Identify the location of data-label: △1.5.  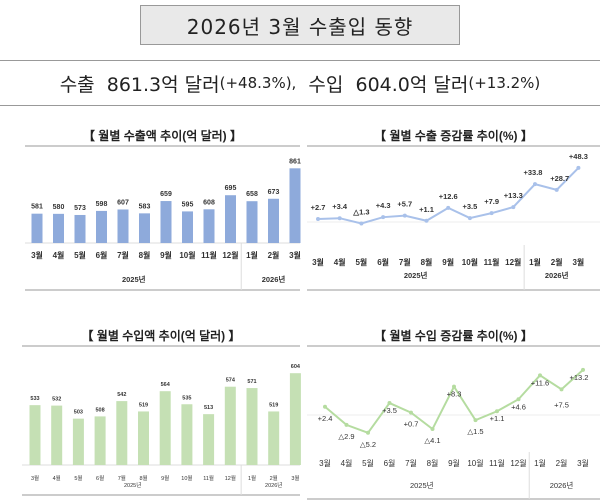
(475, 431).